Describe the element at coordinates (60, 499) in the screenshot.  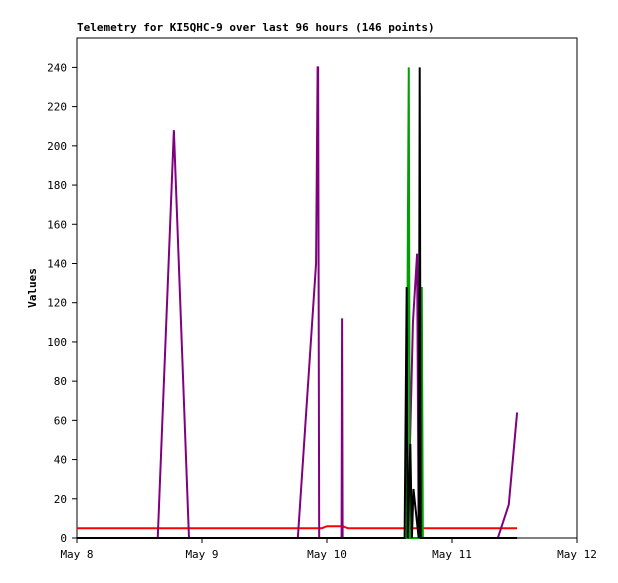
I see `y-tick-label: 20` at that location.